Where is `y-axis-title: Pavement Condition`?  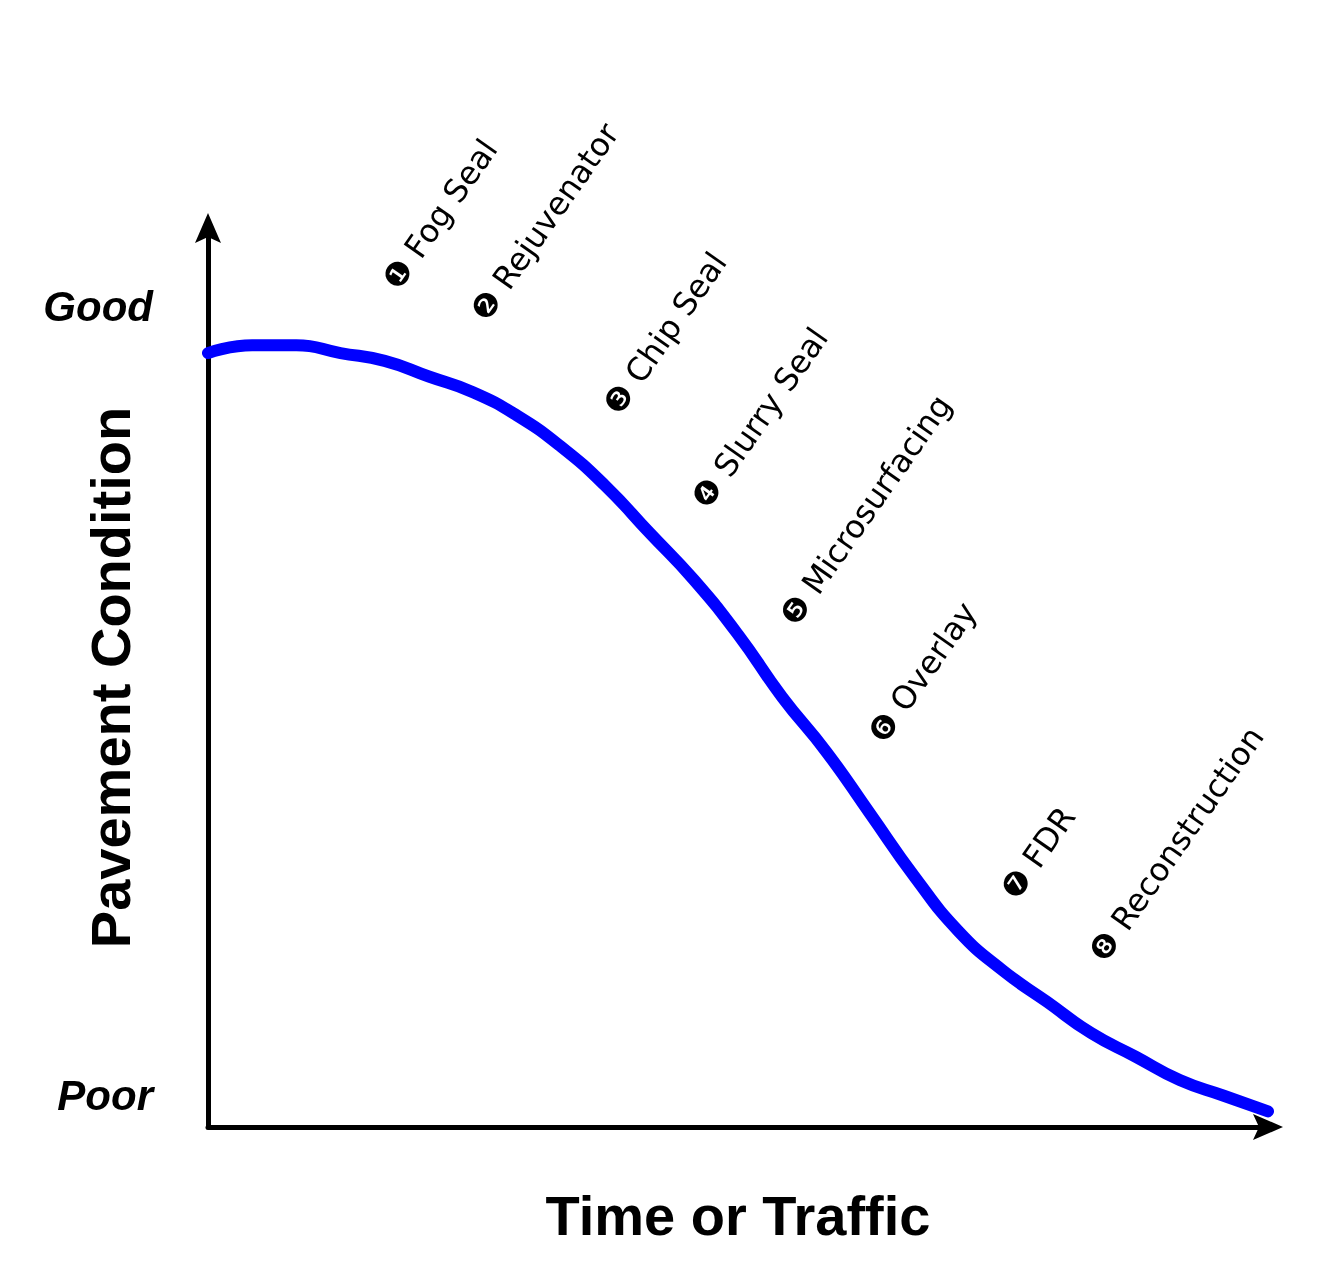 y-axis-title: Pavement Condition is located at coordinates (110, 677).